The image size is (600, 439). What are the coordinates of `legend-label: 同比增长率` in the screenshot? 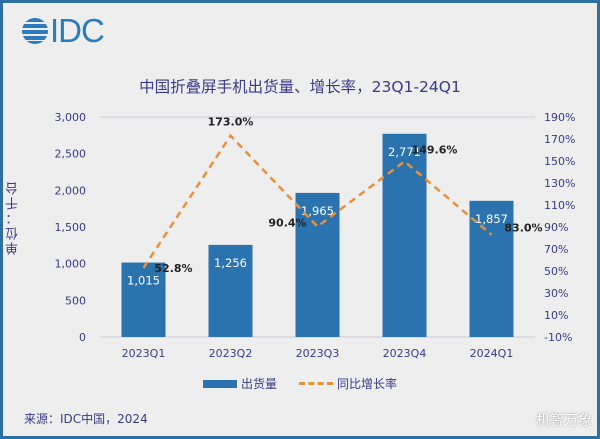 It's located at (367, 384).